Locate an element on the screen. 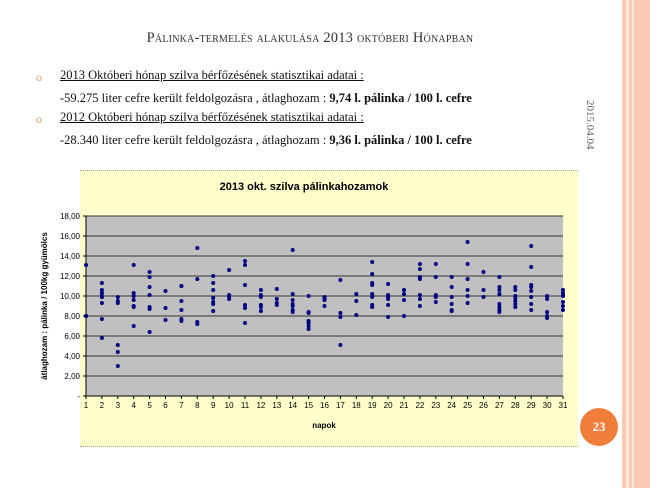  y-tick-label: 16,00 is located at coordinates (70, 236).